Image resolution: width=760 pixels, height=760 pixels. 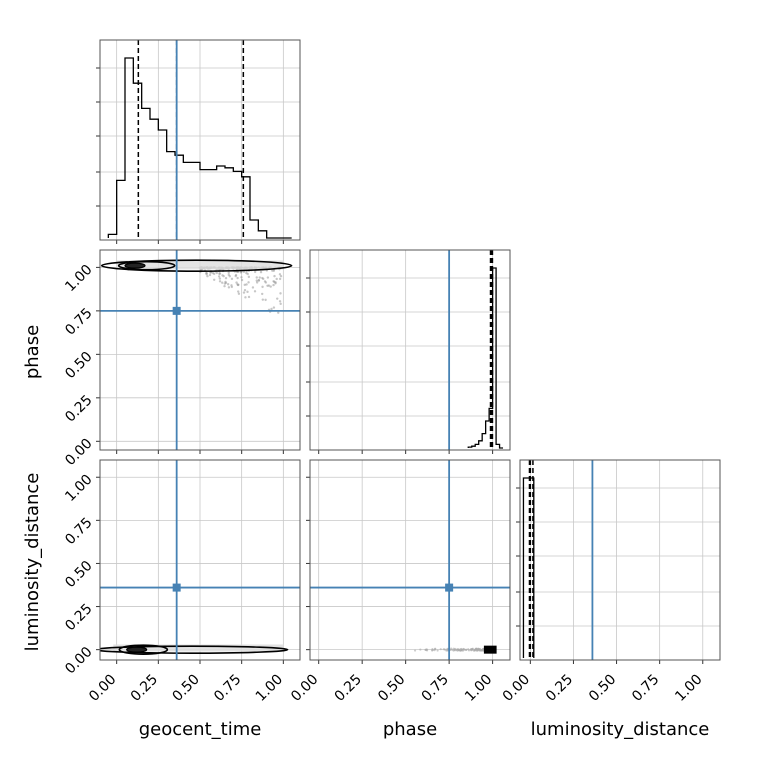 What do you see at coordinates (620, 729) in the screenshot?
I see `xlabel-luminosity-distance: luminosity_distance` at bounding box center [620, 729].